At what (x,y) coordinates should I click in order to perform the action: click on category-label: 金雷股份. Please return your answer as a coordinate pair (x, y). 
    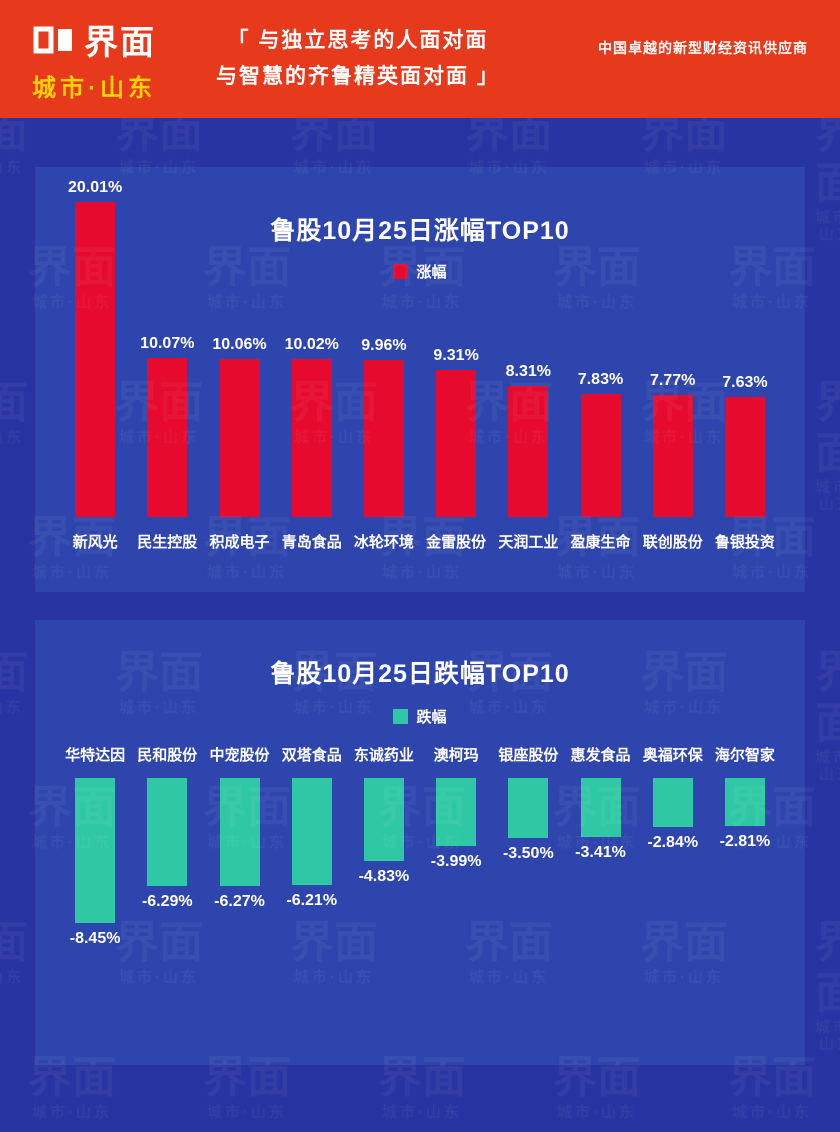
    Looking at the image, I should click on (456, 542).